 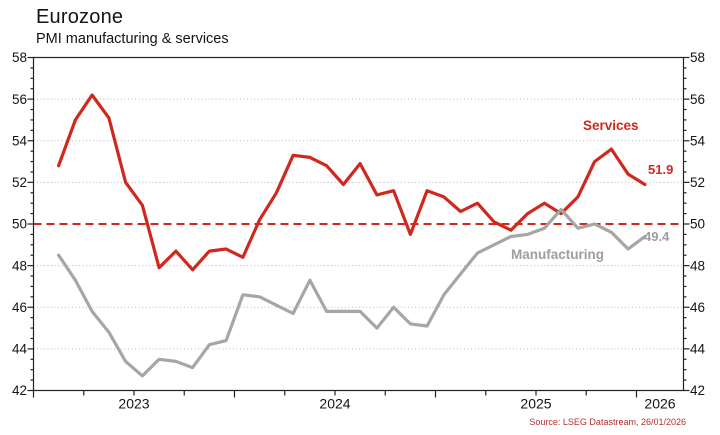 What do you see at coordinates (661, 169) in the screenshot?
I see `services-last-value: 51.9` at bounding box center [661, 169].